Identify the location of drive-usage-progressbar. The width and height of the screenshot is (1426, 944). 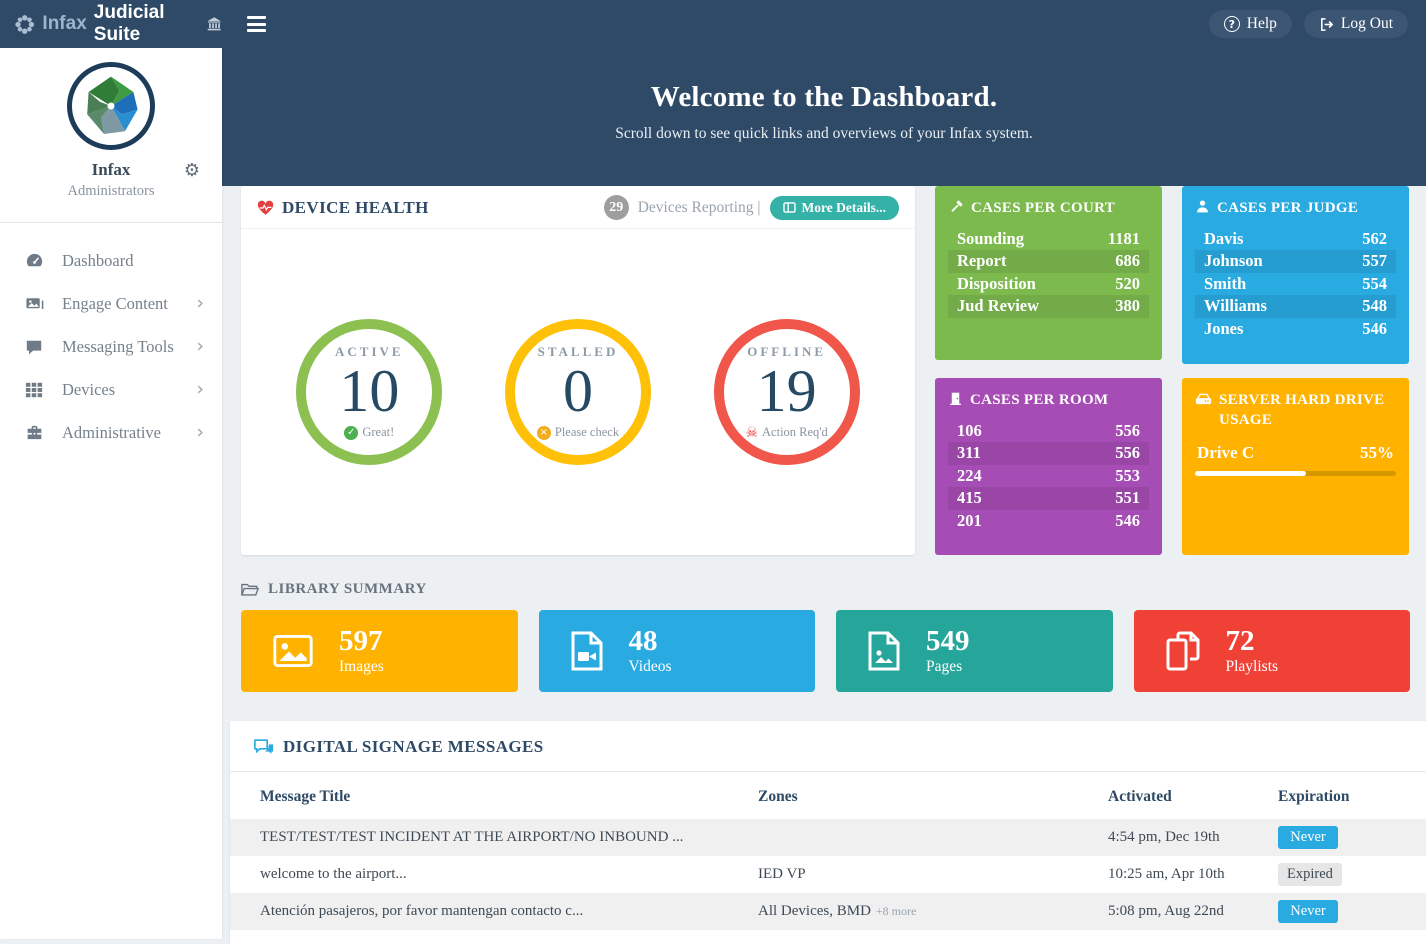
(1295, 473).